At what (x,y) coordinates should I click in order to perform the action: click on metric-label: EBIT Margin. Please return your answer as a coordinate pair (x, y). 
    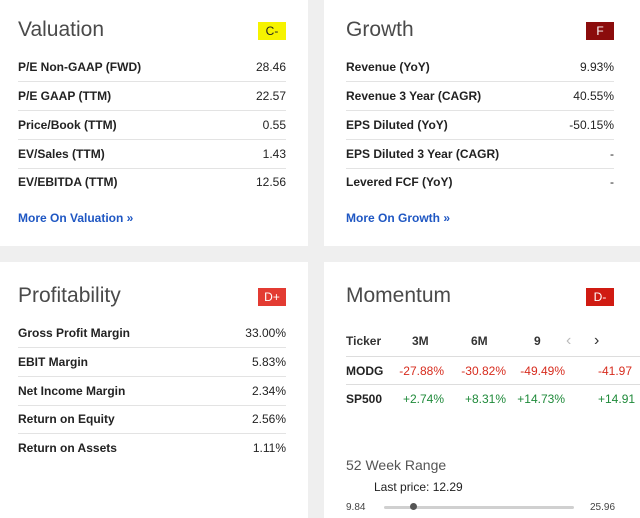
    Looking at the image, I should click on (53, 361).